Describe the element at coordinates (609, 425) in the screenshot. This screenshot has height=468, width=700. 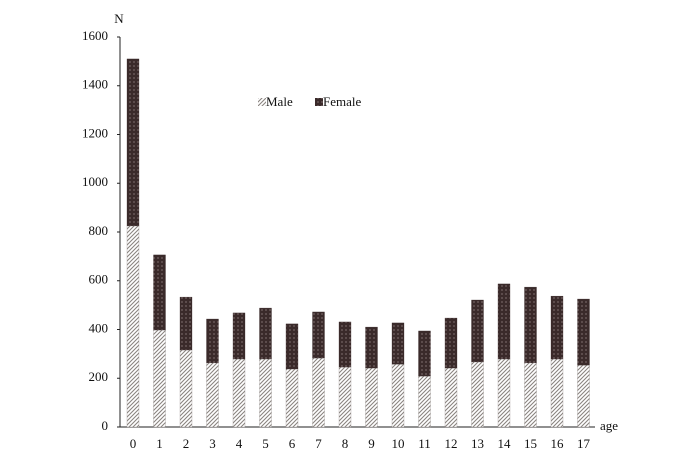
I see `x-axis-label: age` at that location.